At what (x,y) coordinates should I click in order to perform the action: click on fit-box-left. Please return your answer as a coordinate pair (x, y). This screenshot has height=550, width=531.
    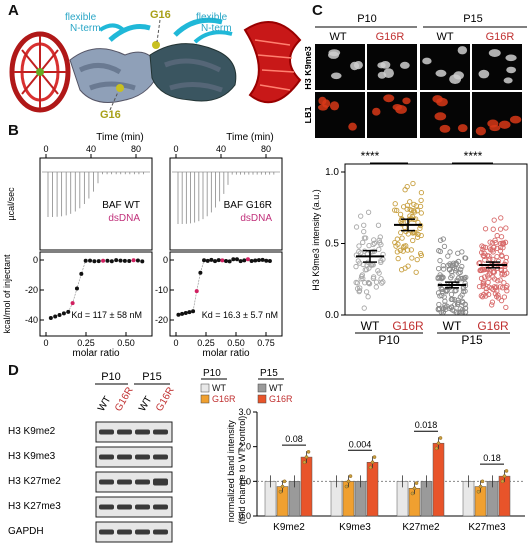
    Looking at the image, I should click on (96, 294).